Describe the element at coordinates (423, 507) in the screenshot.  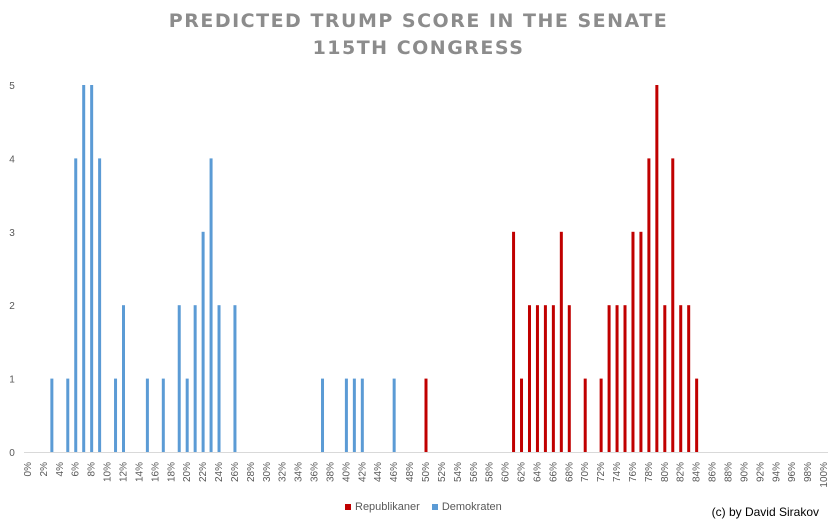
I see `legend: Republikaner Demokraten` at that location.